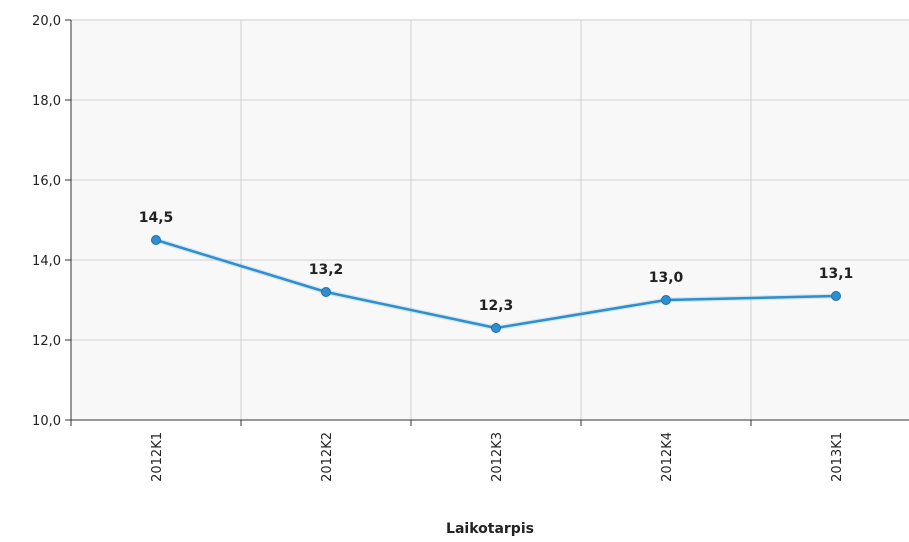  What do you see at coordinates (326, 270) in the screenshot?
I see `data-label: 13,2` at bounding box center [326, 270].